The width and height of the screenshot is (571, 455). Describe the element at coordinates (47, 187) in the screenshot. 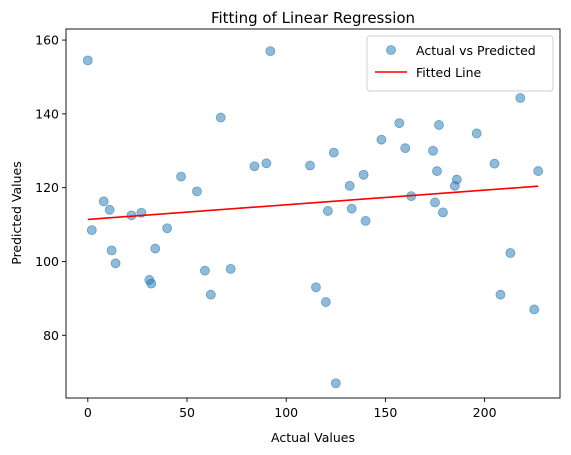

I see `y-tick-label: 120` at that location.